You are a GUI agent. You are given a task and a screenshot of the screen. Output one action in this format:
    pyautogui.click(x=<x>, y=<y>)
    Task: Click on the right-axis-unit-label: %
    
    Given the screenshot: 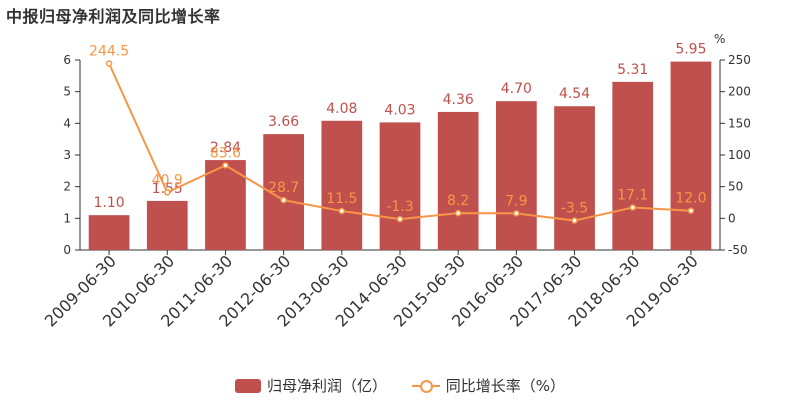 What is the action you would take?
    pyautogui.click(x=719, y=39)
    